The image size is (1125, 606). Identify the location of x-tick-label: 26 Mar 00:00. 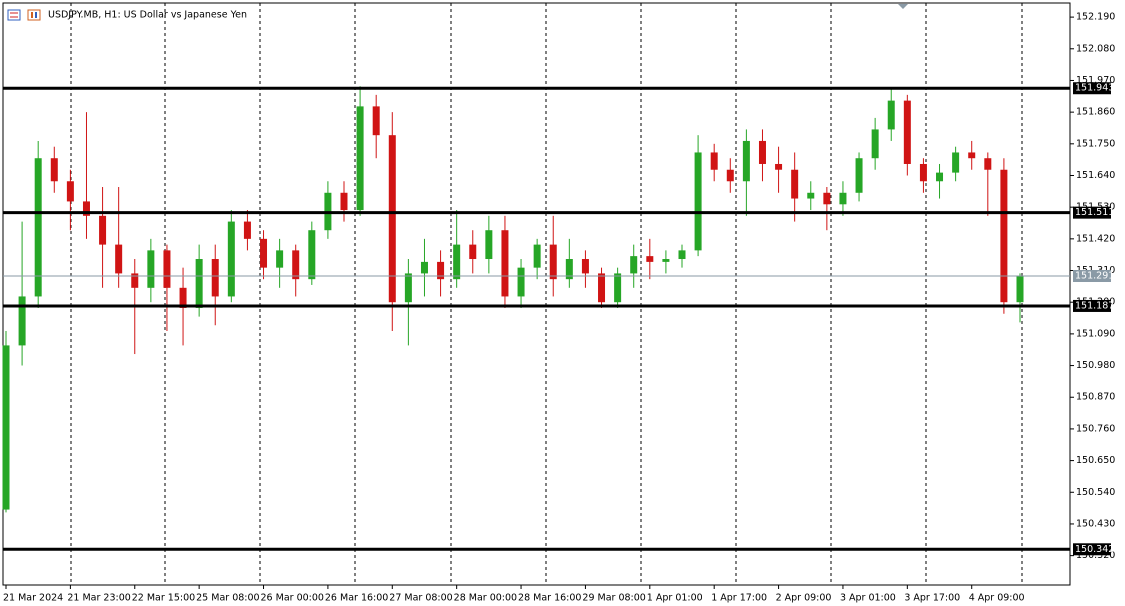
(292, 598).